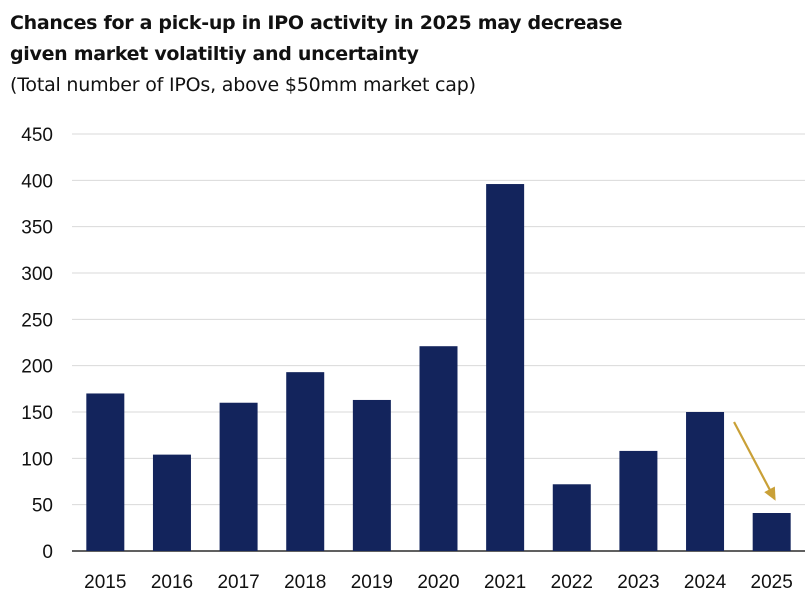  Describe the element at coordinates (505, 582) in the screenshot. I see `x-tick-label: 2021` at that location.